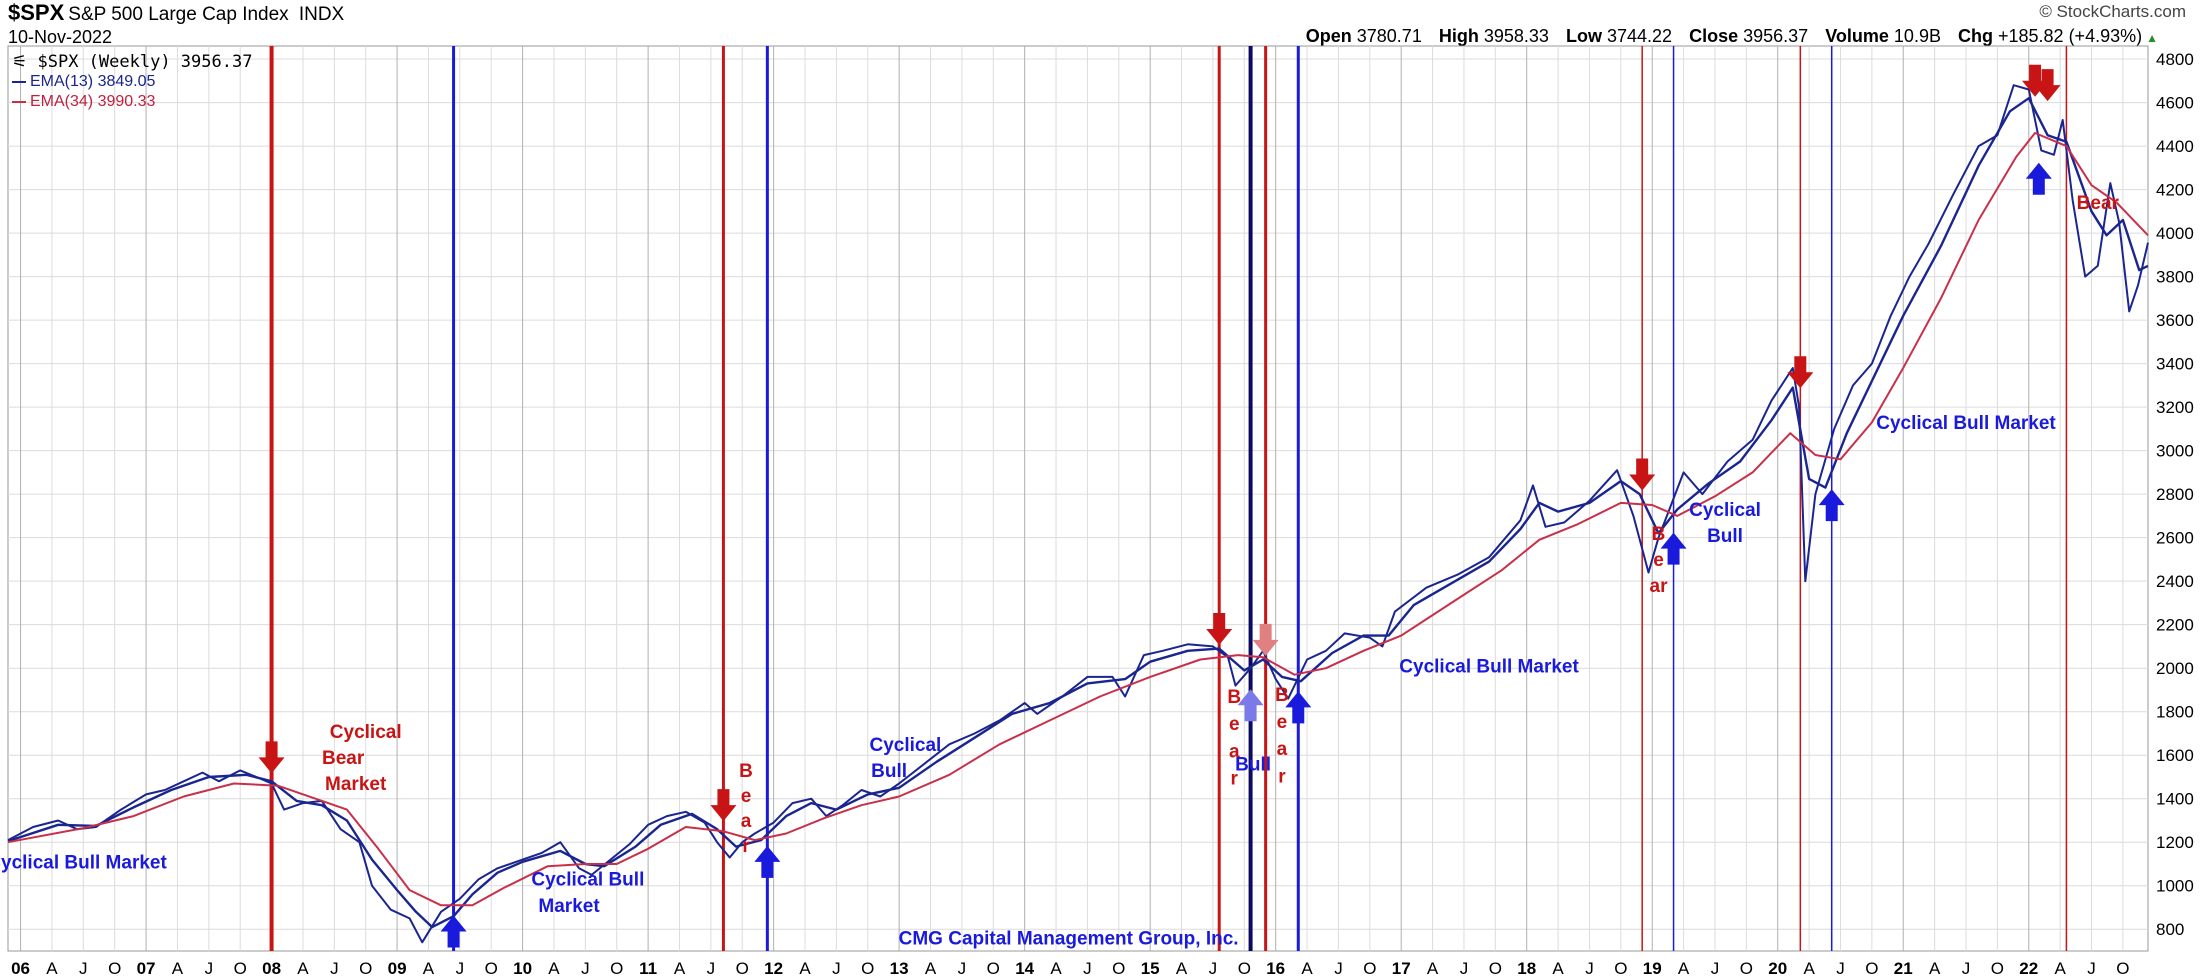 The image size is (2200, 980). Describe the element at coordinates (2175, 59) in the screenshot. I see `y-tick-label: 4800` at that location.